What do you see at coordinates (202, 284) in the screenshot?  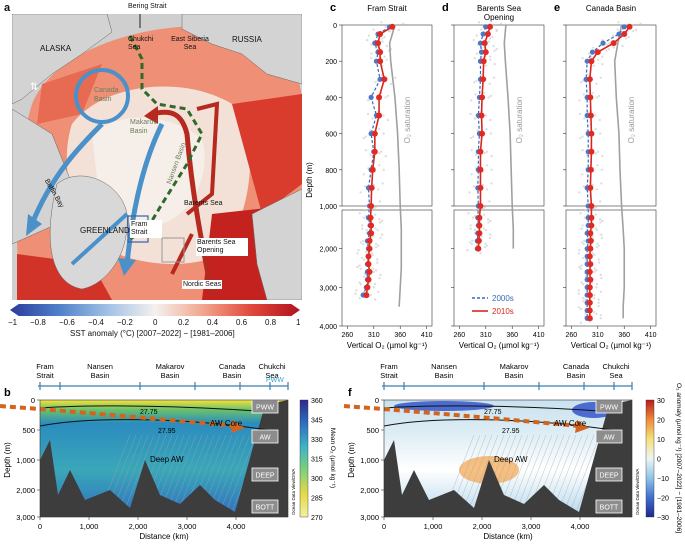 I see `nordic-label: Nordic Seas` at bounding box center [202, 284].